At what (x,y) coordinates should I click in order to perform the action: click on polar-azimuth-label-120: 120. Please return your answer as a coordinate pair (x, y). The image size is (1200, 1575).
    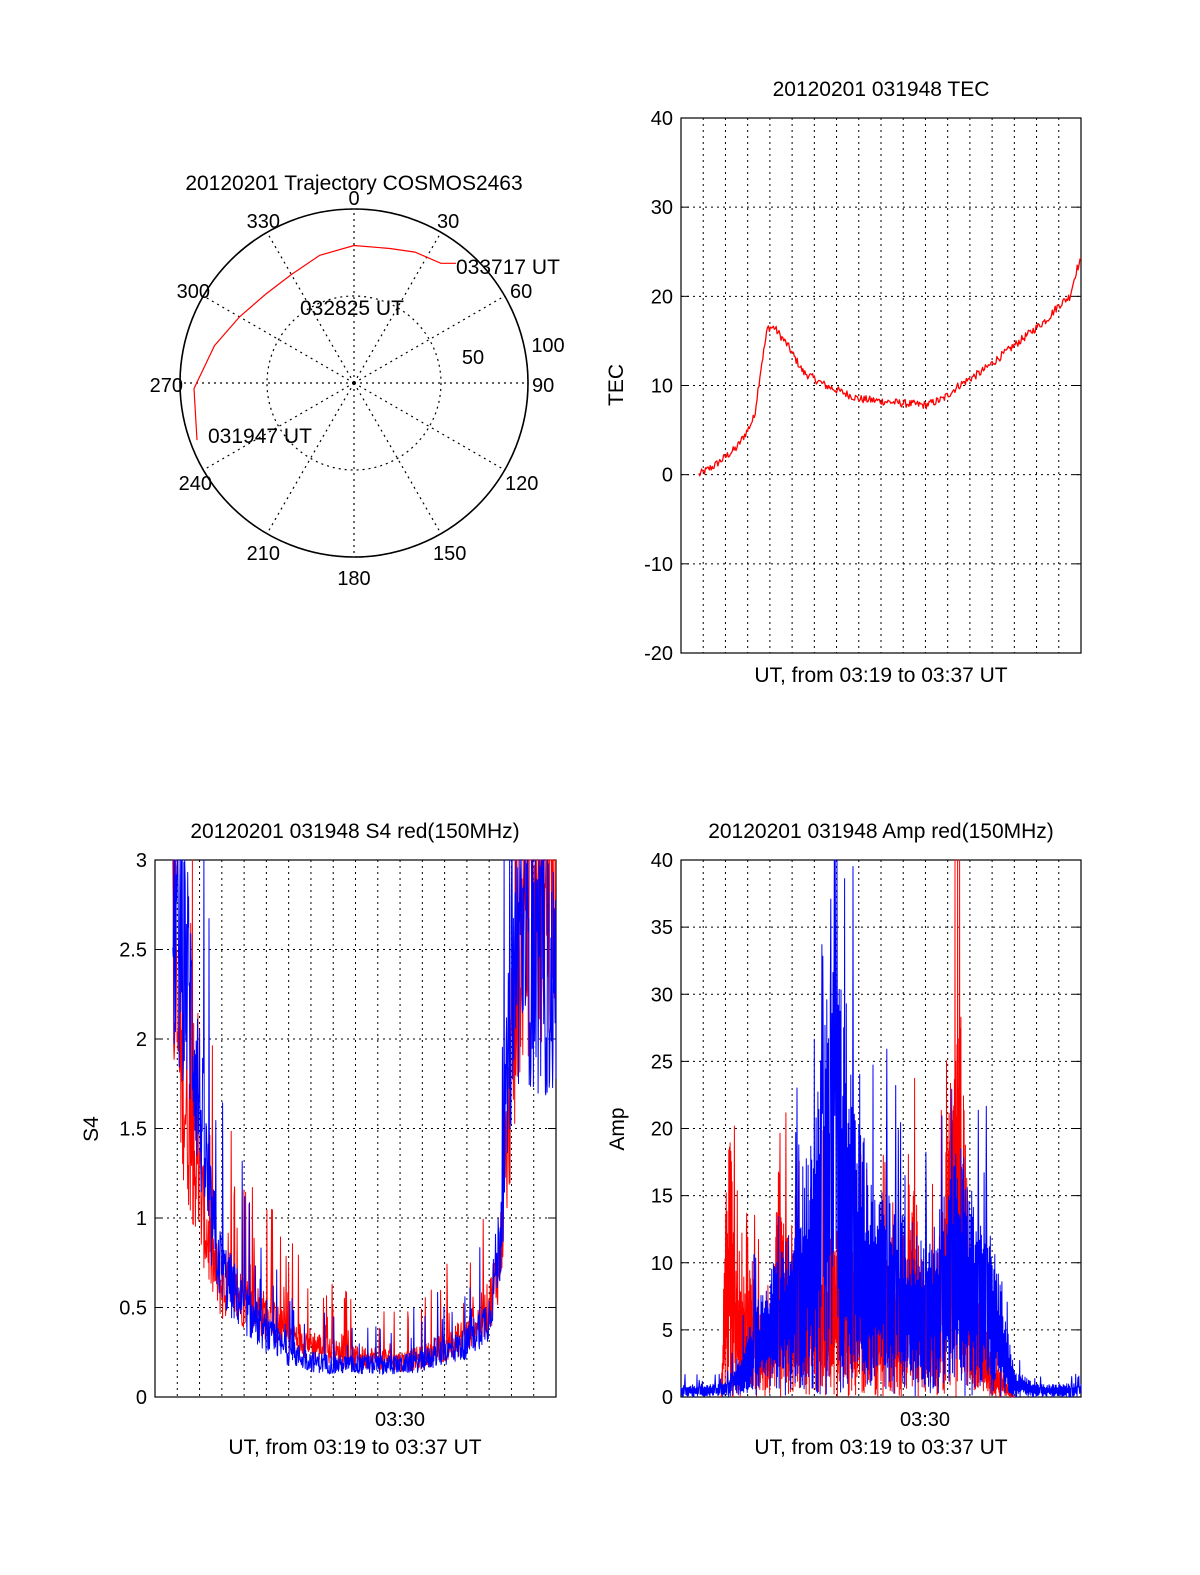
    Looking at the image, I should click on (521, 484).